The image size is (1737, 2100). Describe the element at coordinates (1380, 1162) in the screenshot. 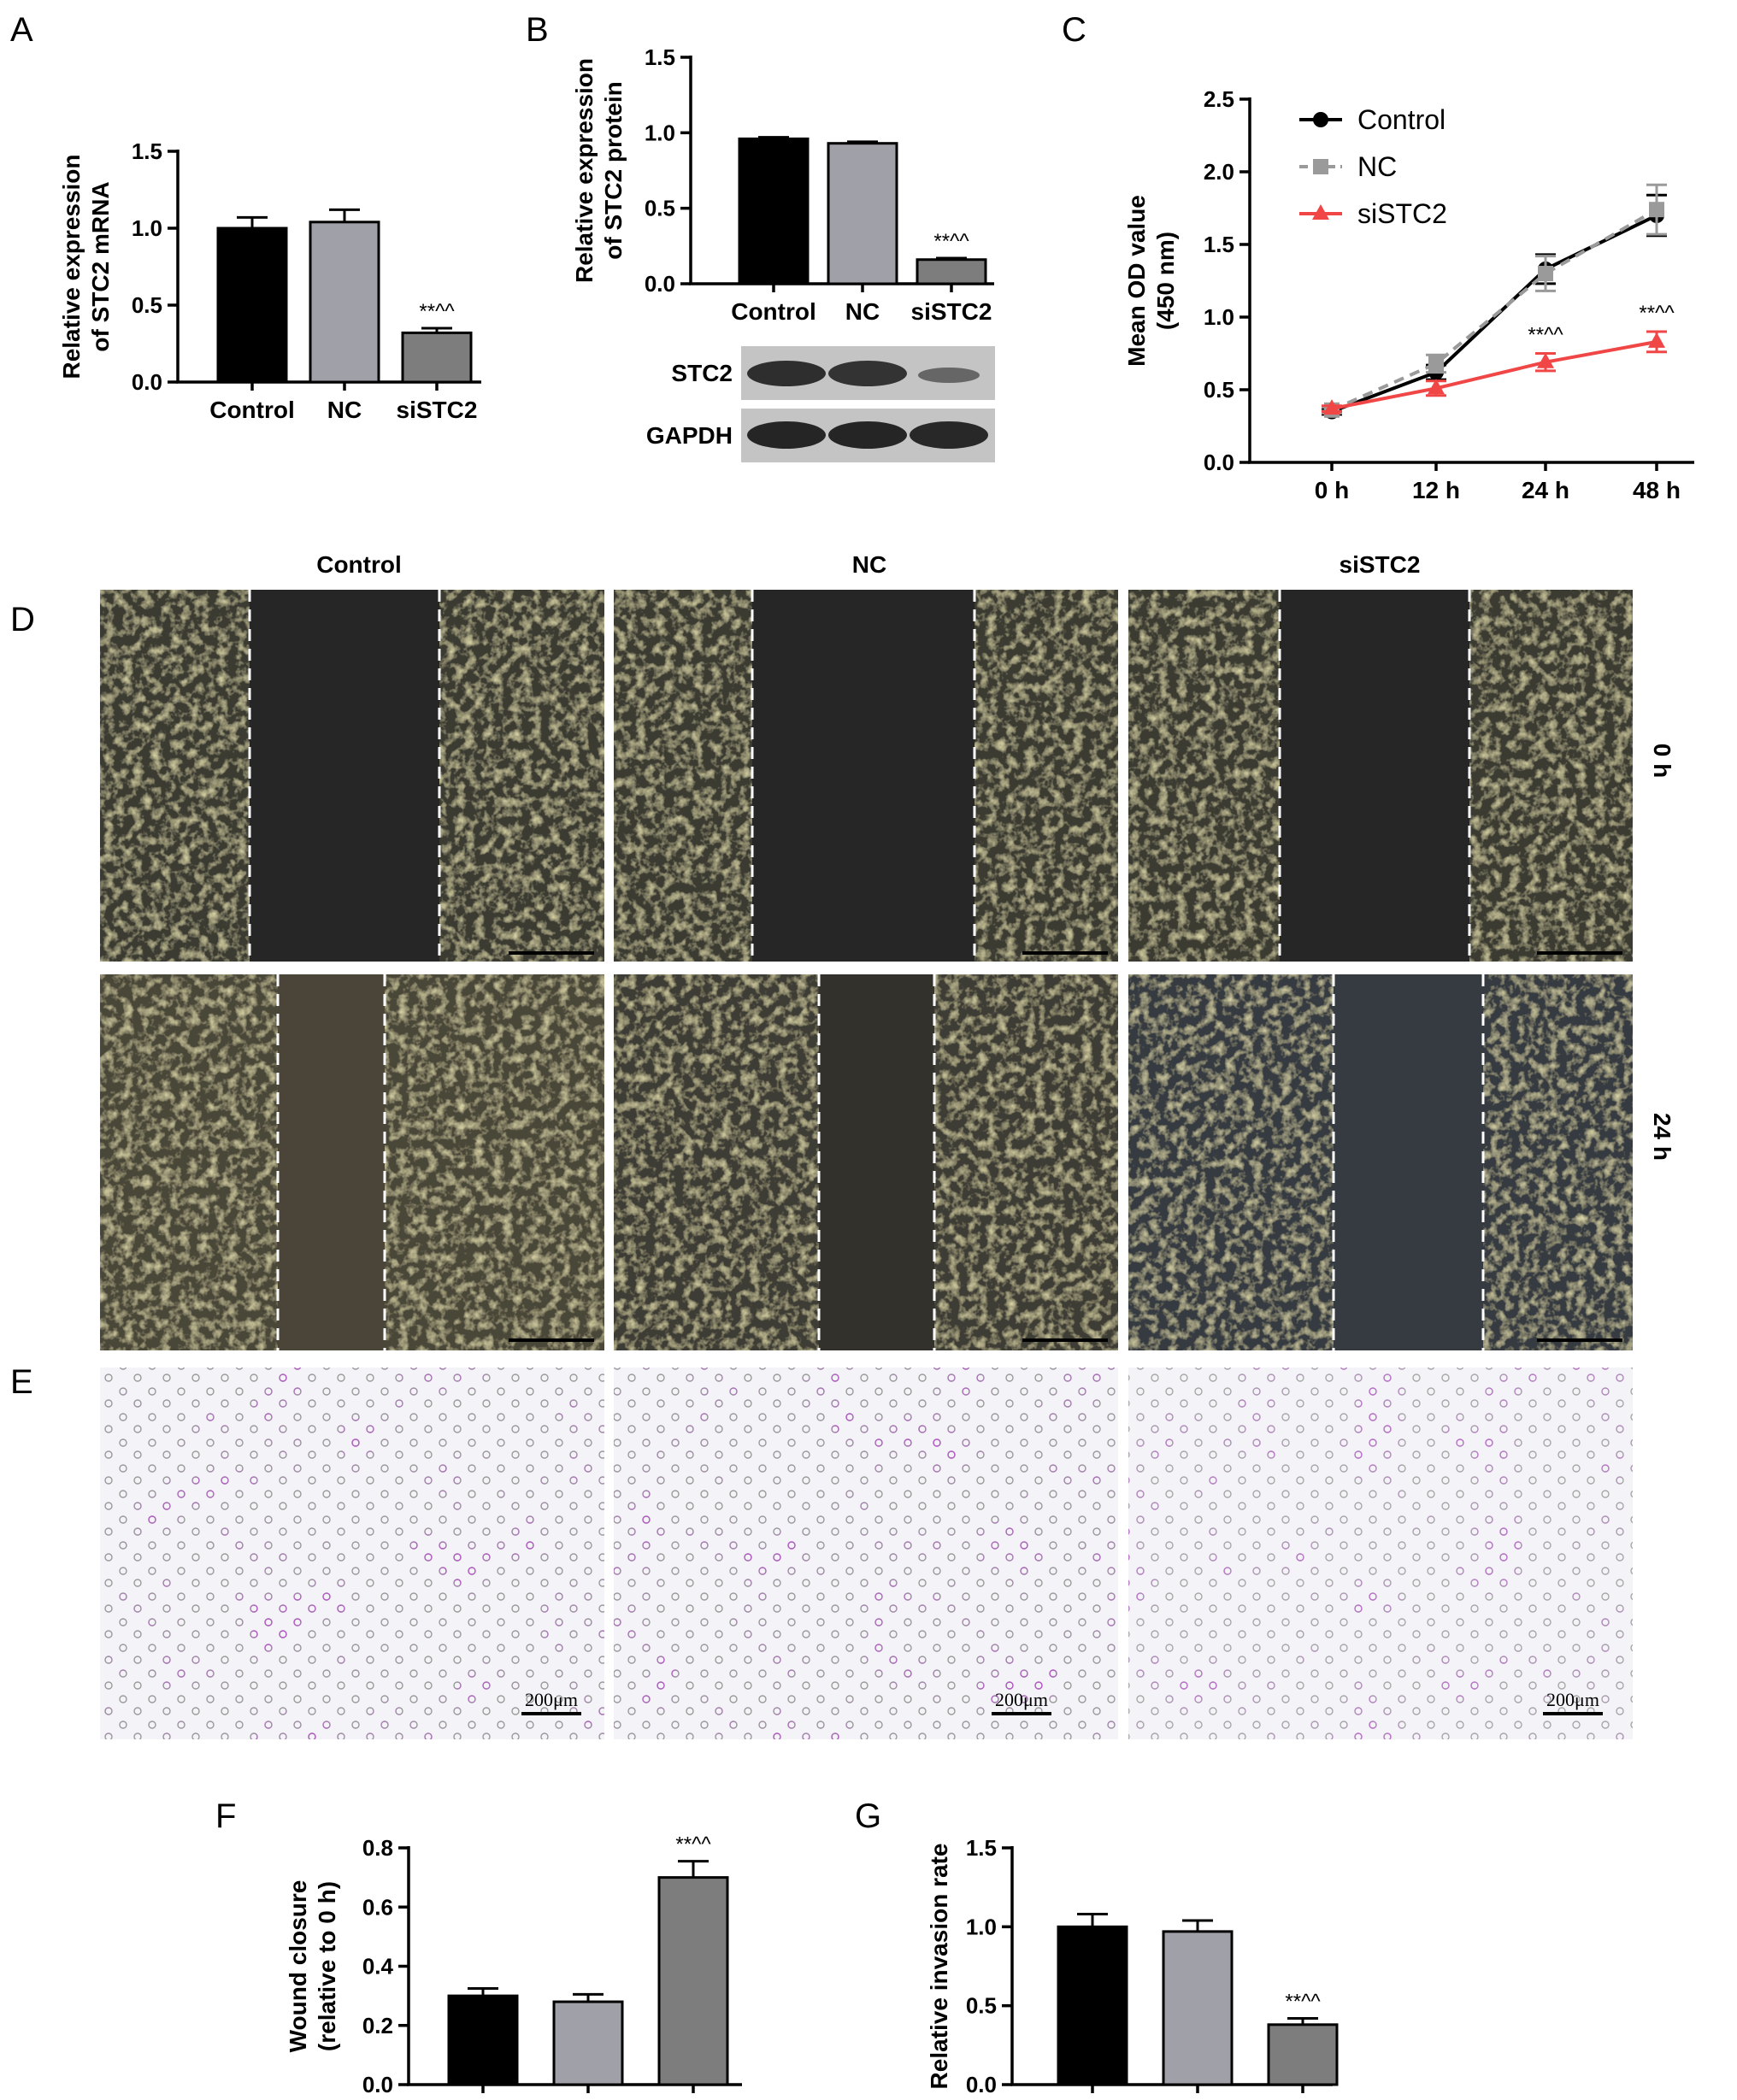

I see `wound-sistc2-24h` at that location.